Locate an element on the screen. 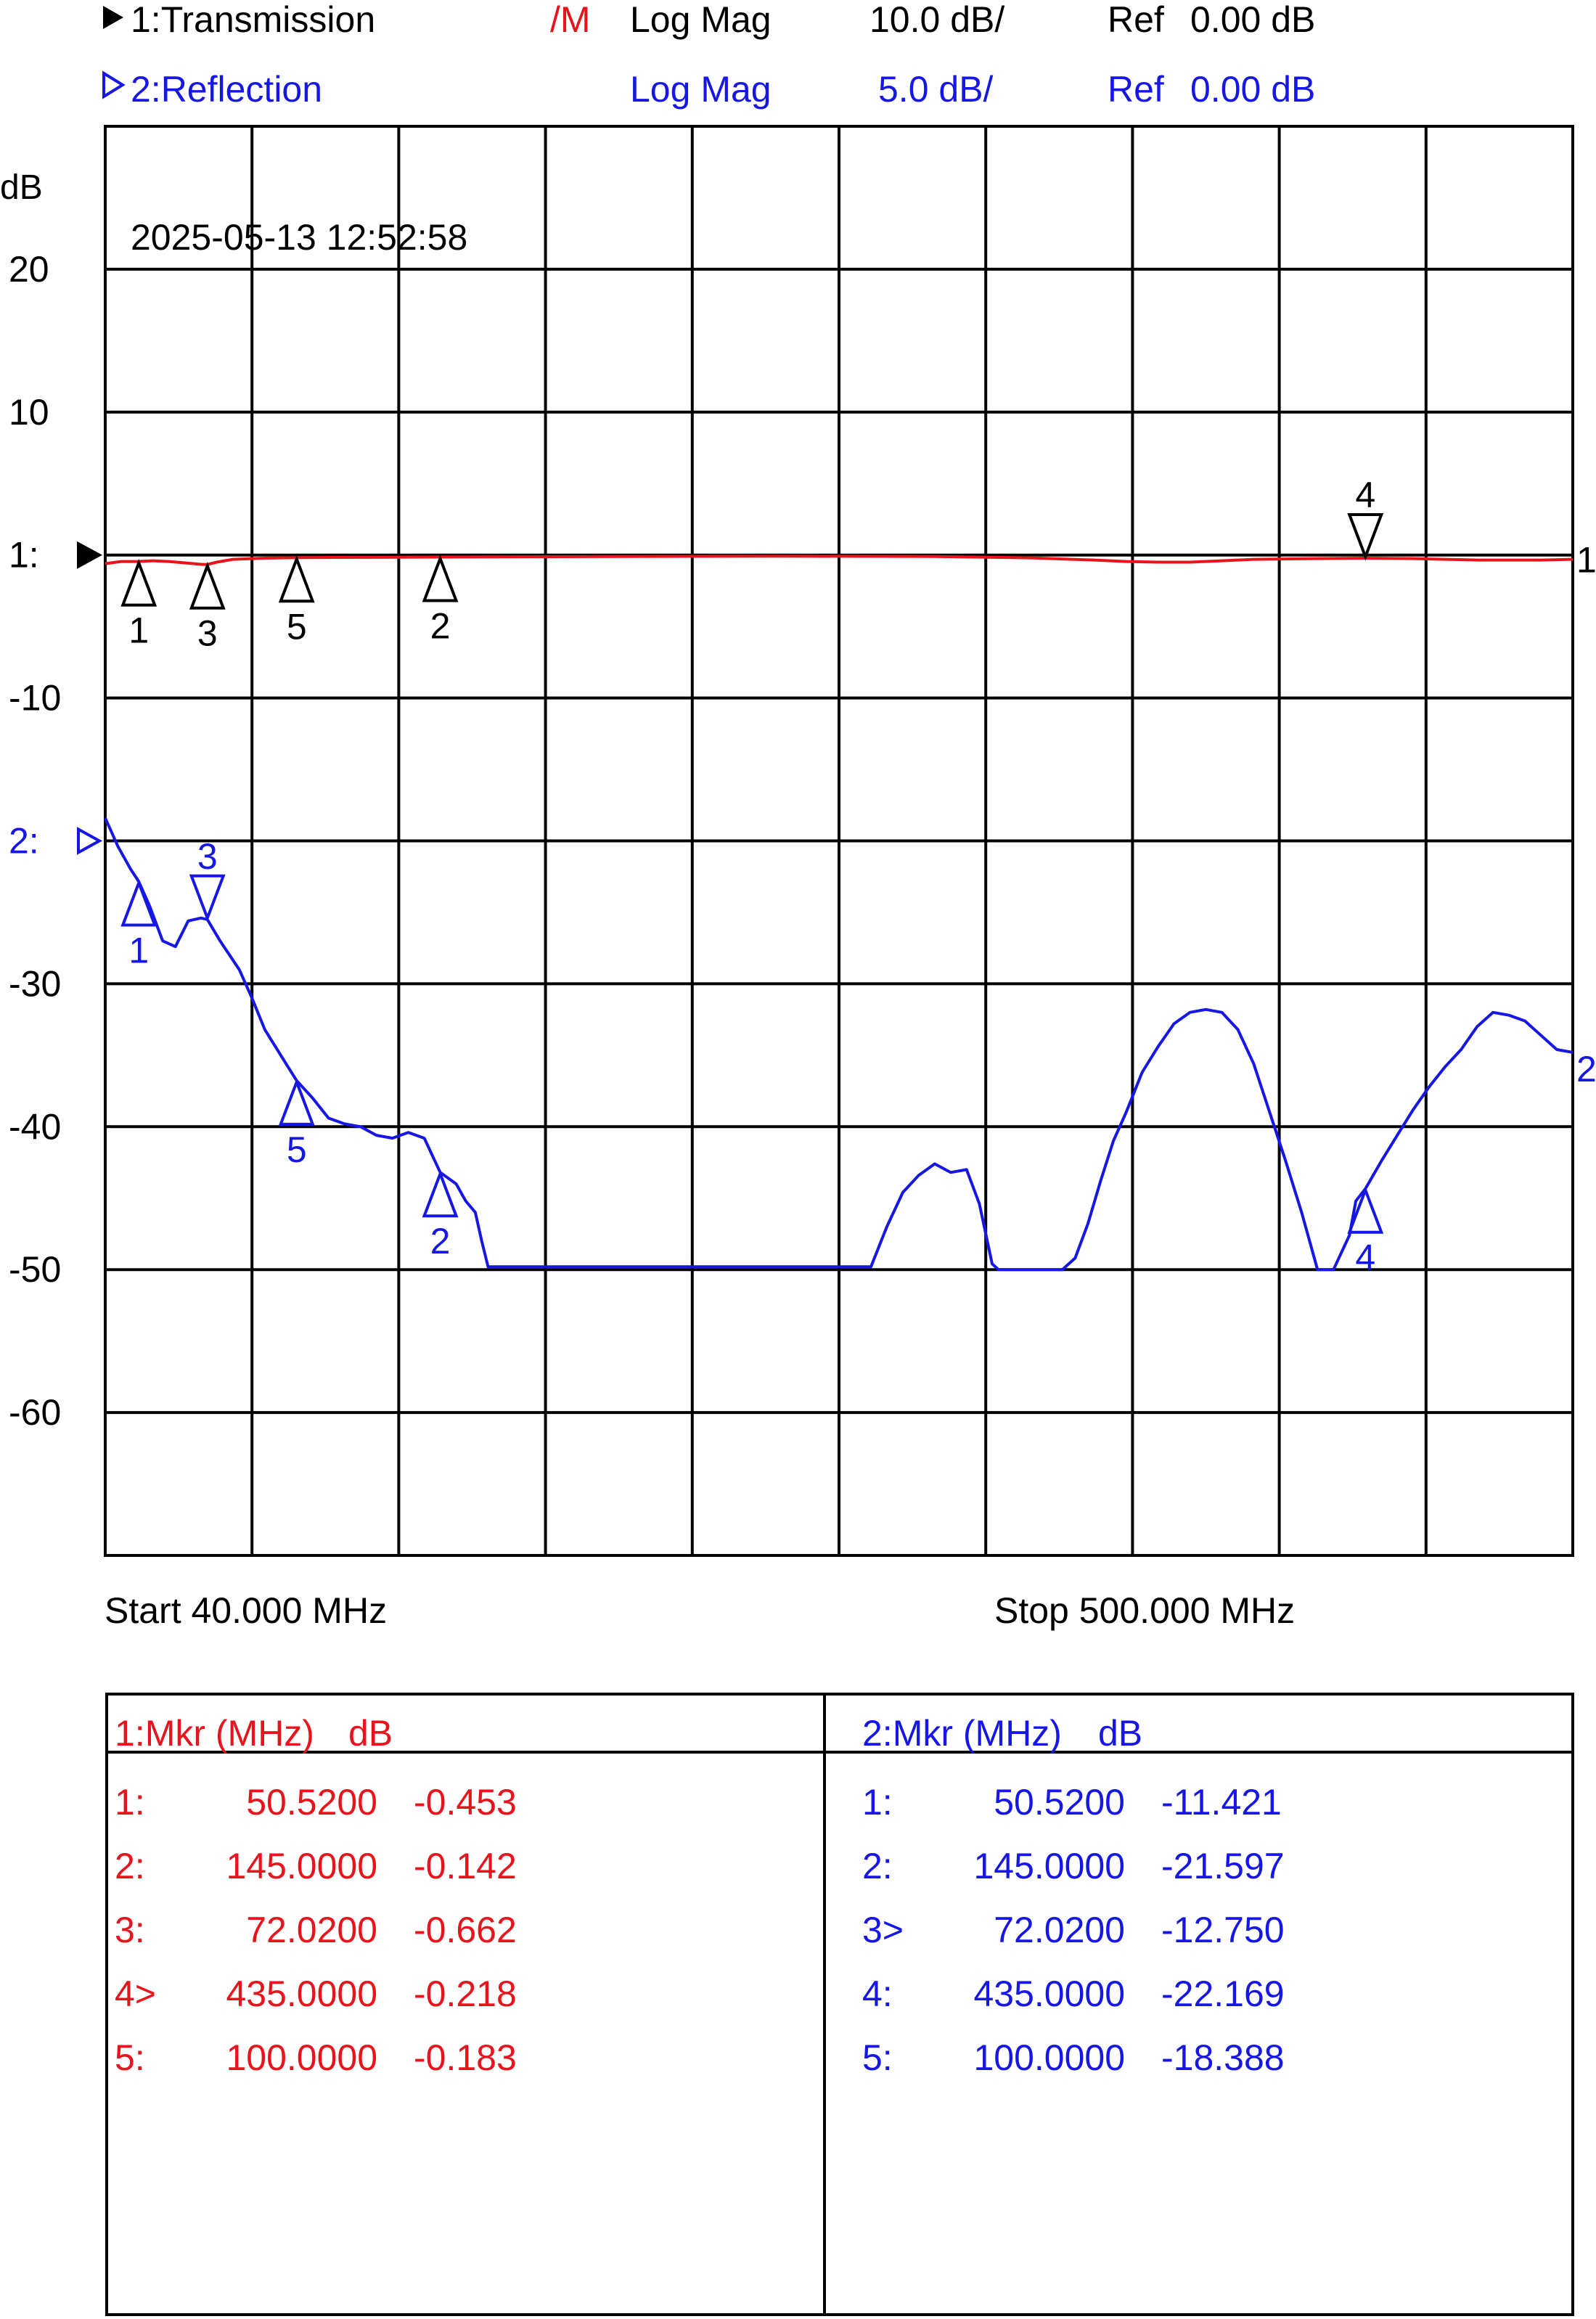 The height and width of the screenshot is (2319, 1596). ch1-marker-row-value: -0.453 is located at coordinates (465, 1802).